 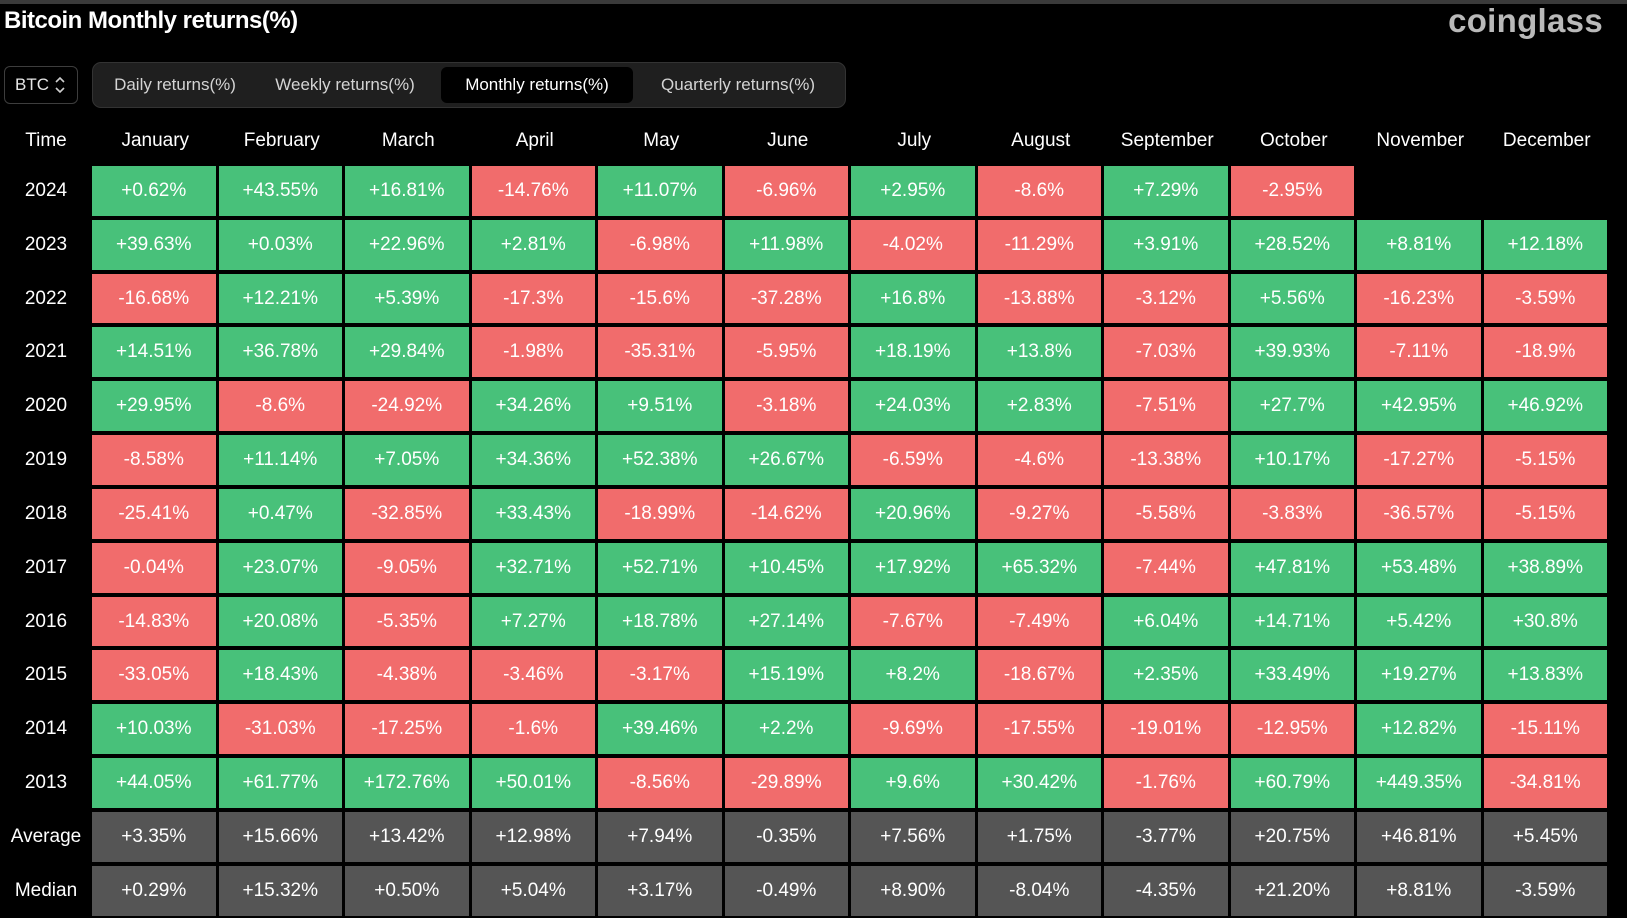 What do you see at coordinates (154, 729) in the screenshot?
I see `return-cell: +10.03%` at bounding box center [154, 729].